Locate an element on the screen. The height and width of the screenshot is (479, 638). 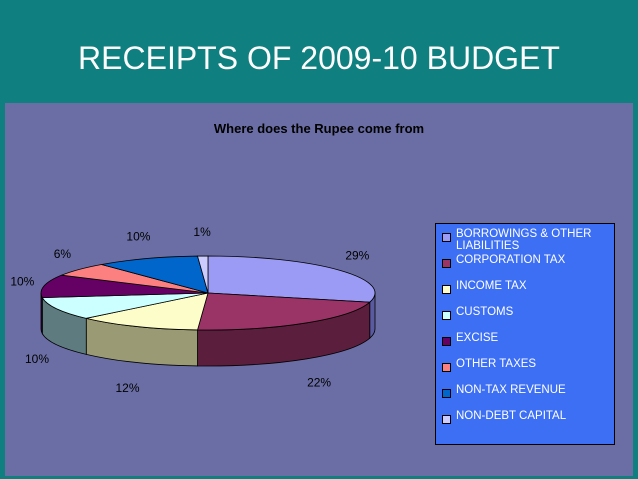
legend-label: NON-DEBT CAPITAL is located at coordinates (511, 416).